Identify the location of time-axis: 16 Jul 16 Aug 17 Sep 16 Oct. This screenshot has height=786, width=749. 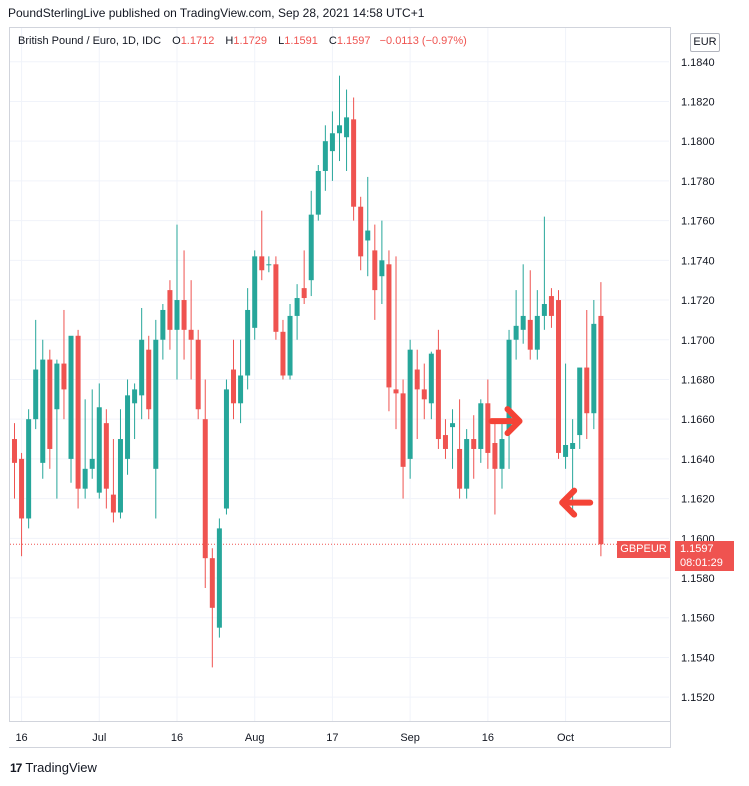
(294, 738).